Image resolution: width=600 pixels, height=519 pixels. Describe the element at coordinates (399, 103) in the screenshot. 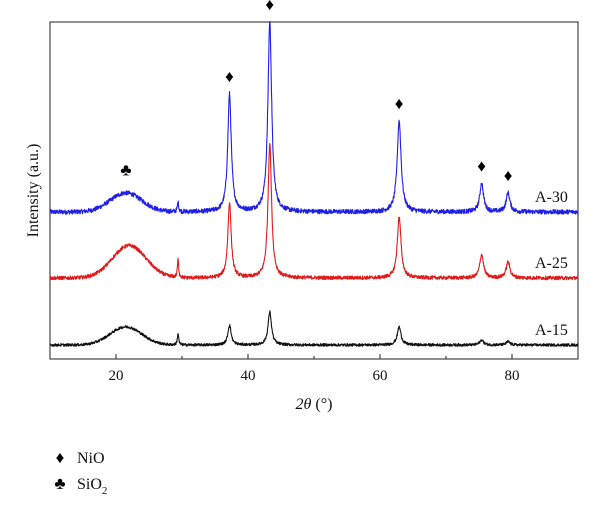

I see `nio-marker-3: ♦` at that location.